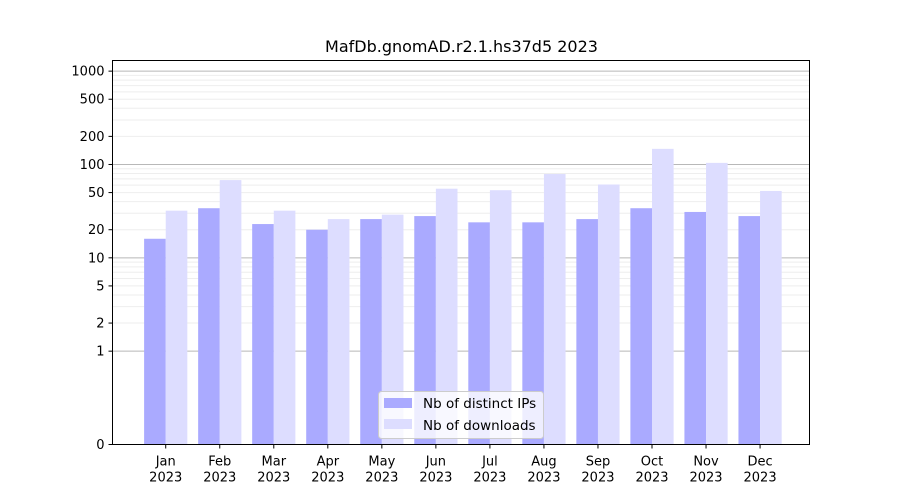 This screenshot has height=500, width=900. I want to click on x-tick-label: Mar 2023, so click(273, 470).